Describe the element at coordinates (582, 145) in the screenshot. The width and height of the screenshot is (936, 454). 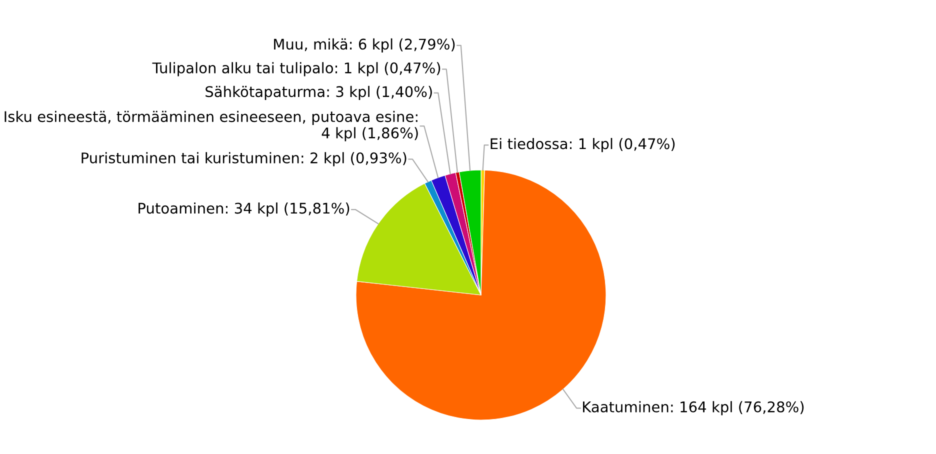
I see `slice-label: Ei tiedossa: 1 kpl (0,47%)` at that location.